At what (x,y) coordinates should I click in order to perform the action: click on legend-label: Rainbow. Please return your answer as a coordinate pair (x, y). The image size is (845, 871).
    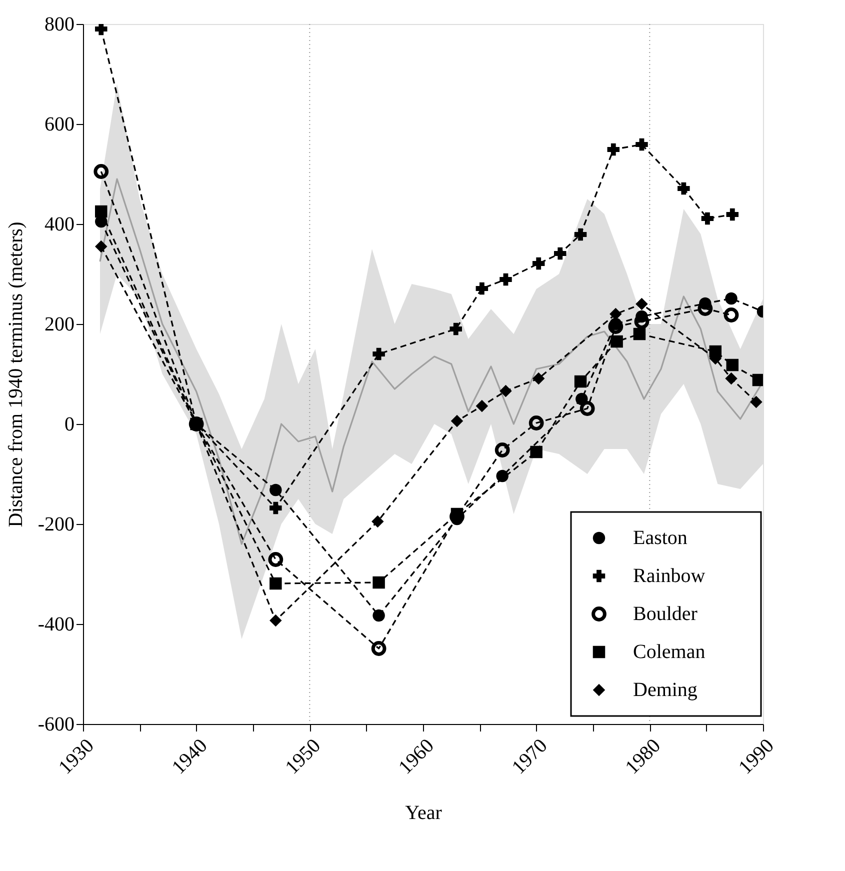
    Looking at the image, I should click on (669, 576).